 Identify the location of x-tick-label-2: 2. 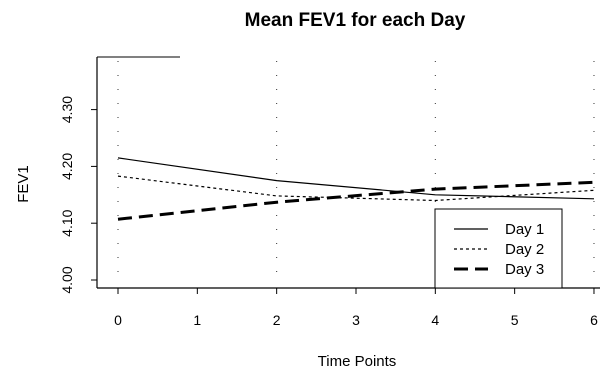
(277, 320).